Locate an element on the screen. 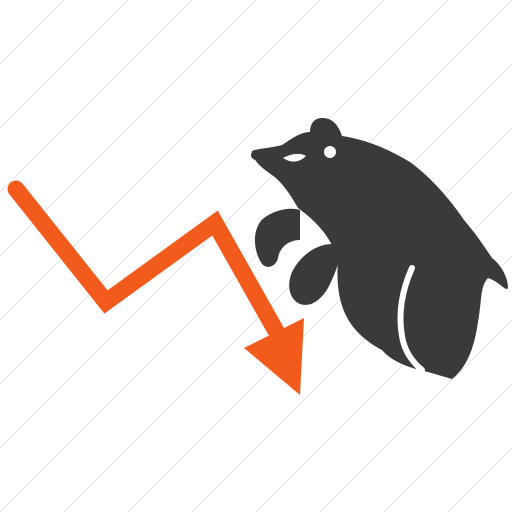 This screenshot has width=512, height=512. bear-front-paw is located at coordinates (277, 238).